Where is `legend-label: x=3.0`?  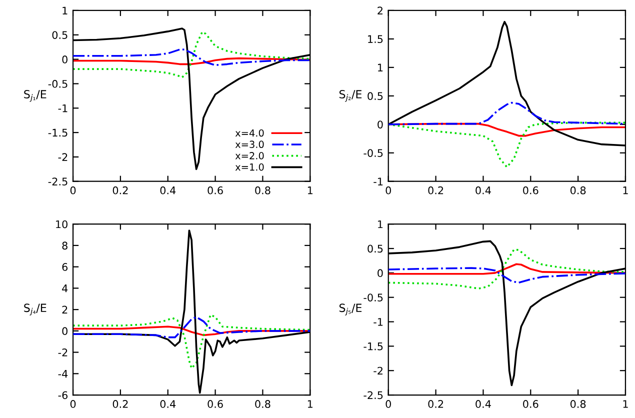
legend-label: x=3.0 is located at coordinates (249, 144).